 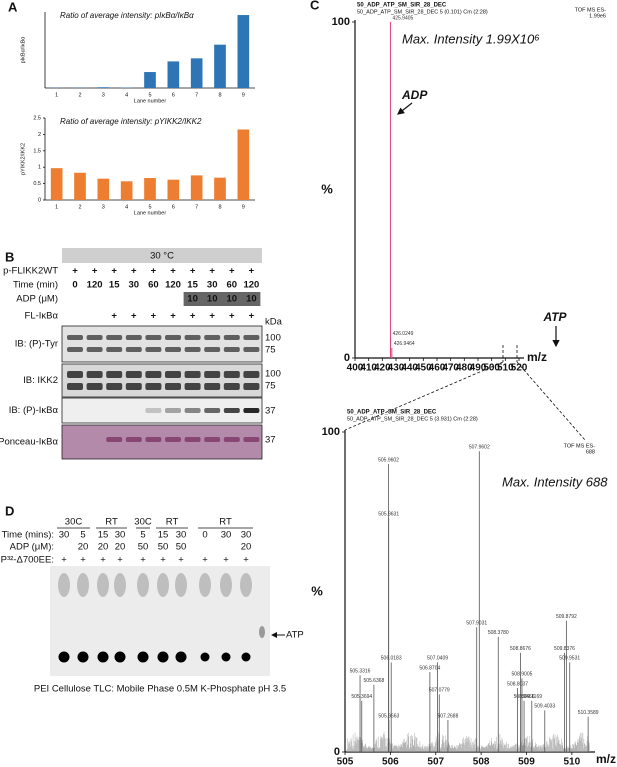 What do you see at coordinates (163, 547) in the screenshot?
I see `cell: 50` at bounding box center [163, 547].